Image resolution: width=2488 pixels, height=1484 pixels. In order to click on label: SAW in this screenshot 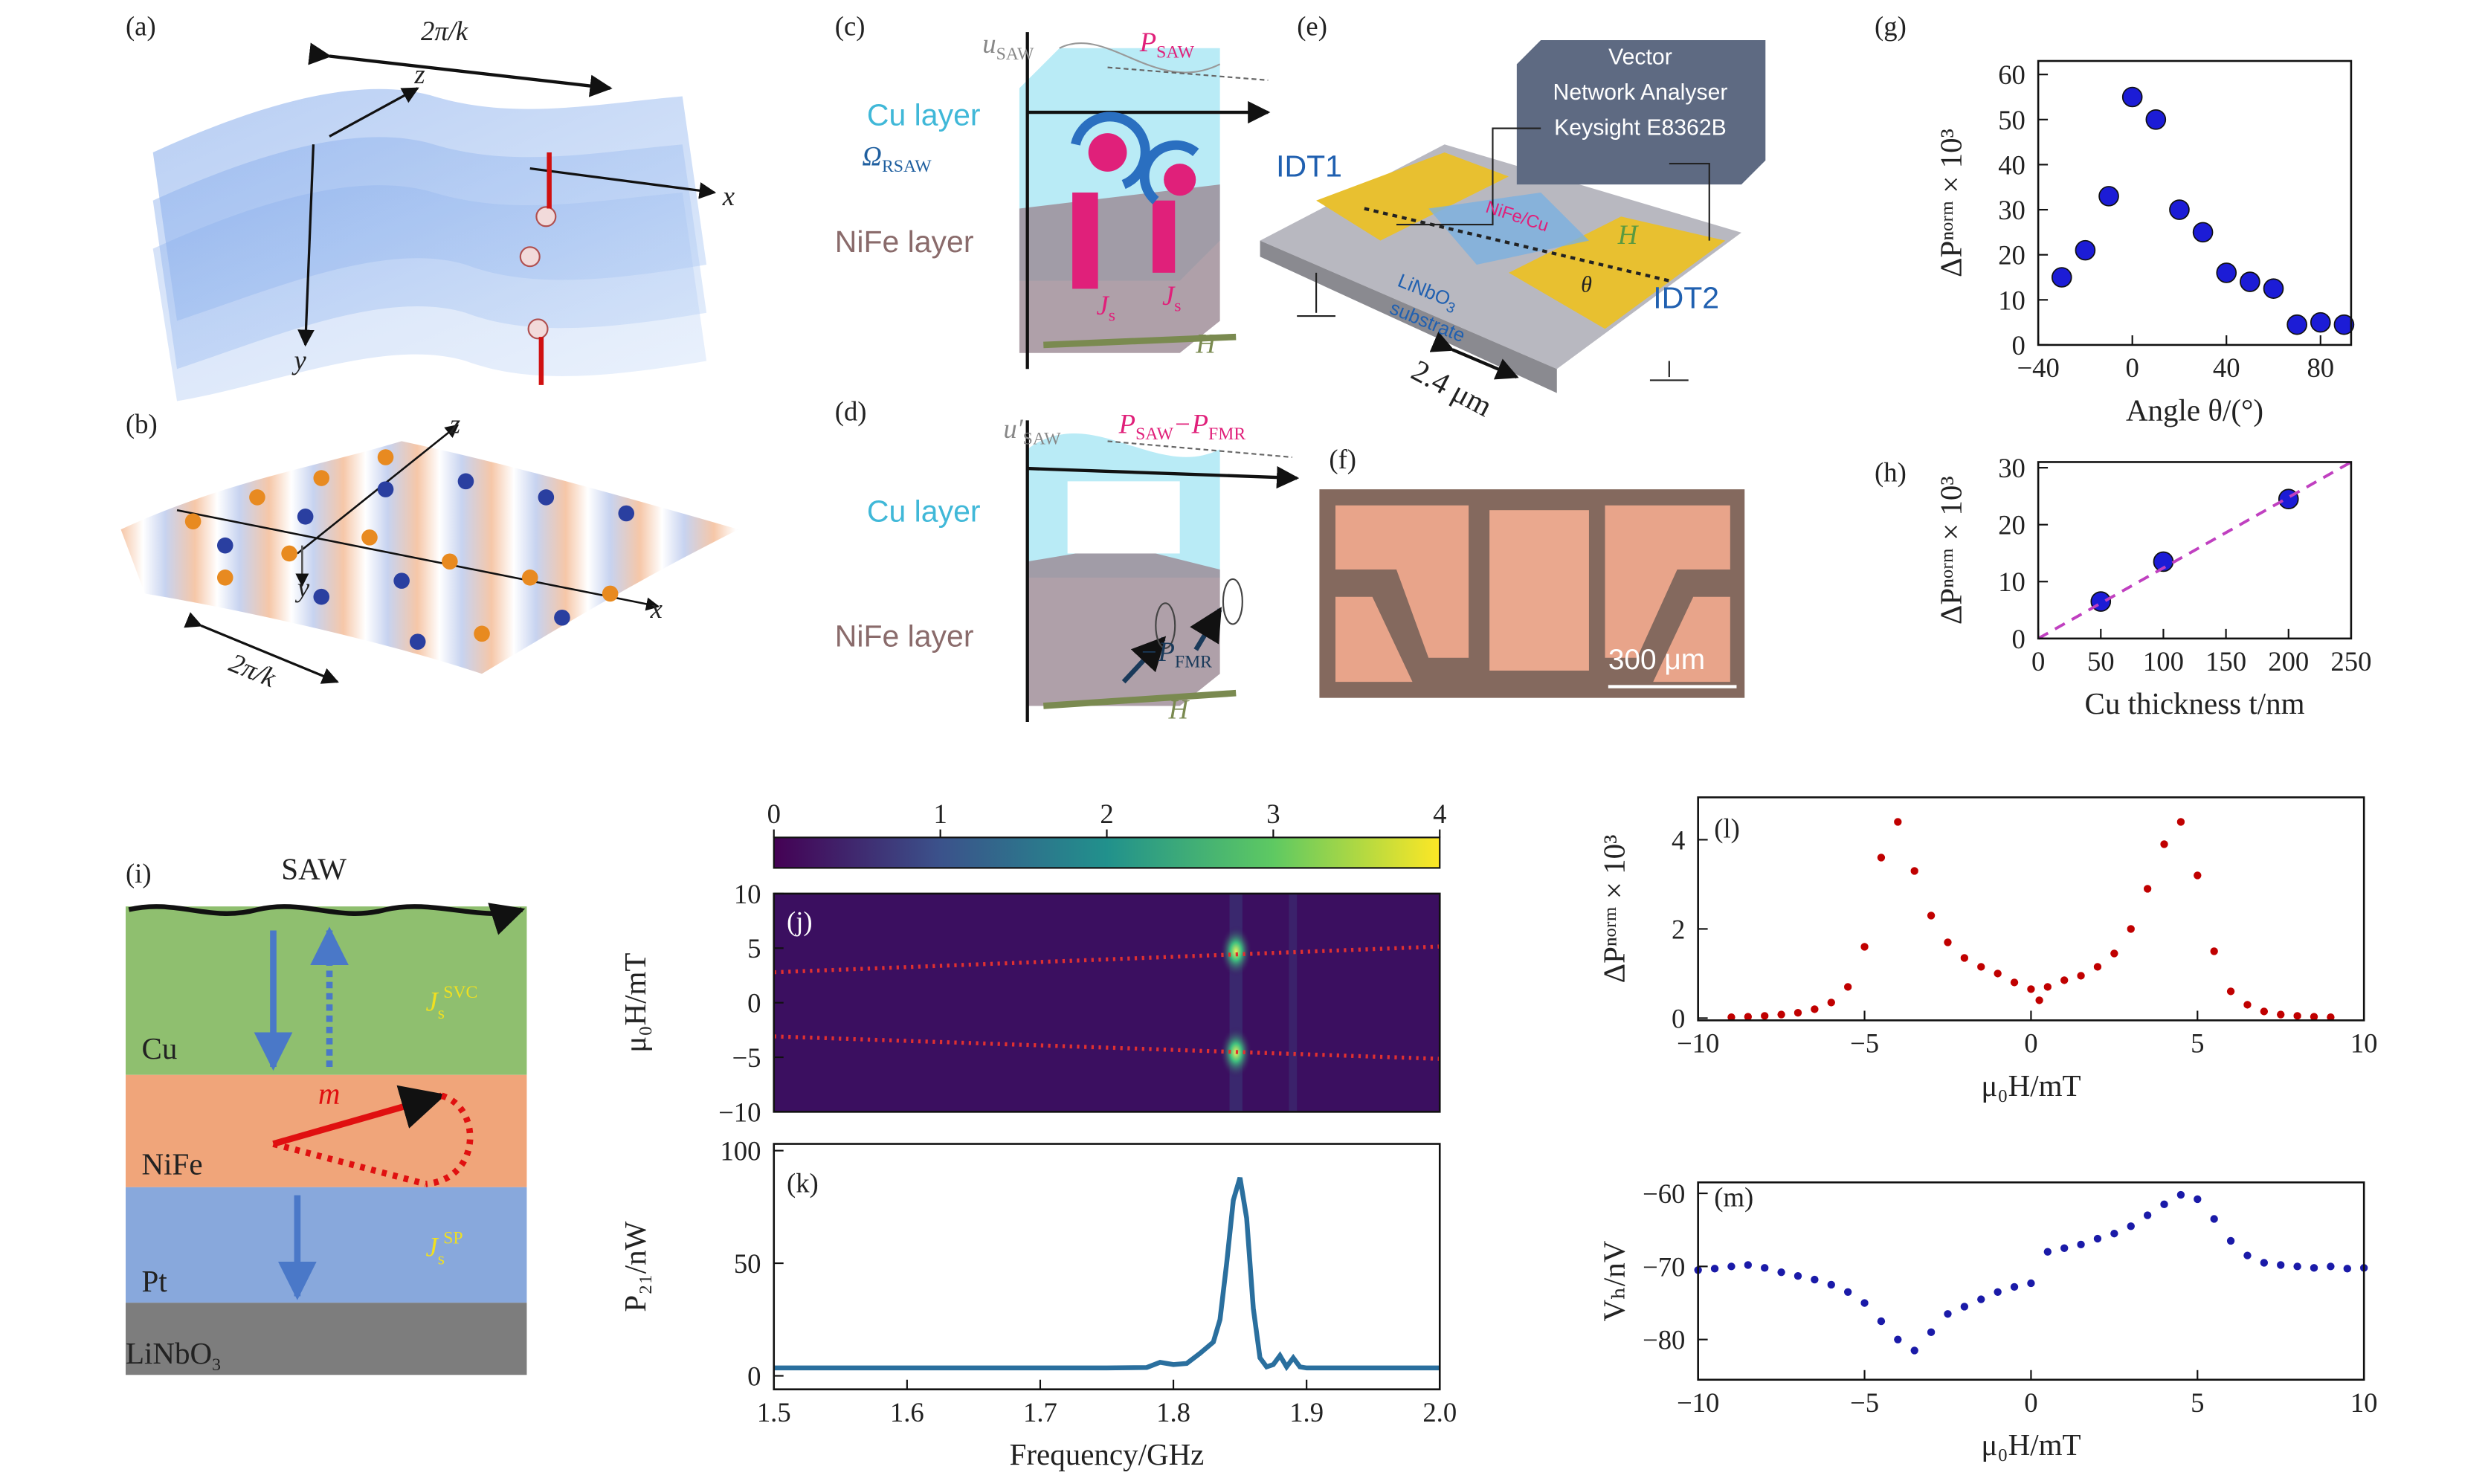, I will do `click(314, 868)`.